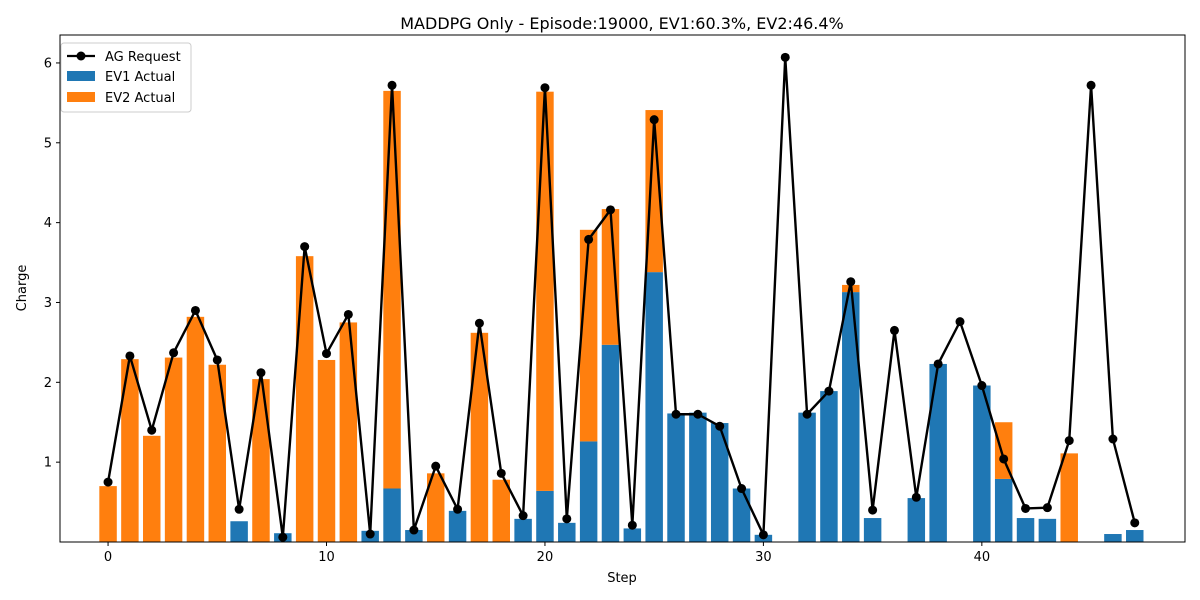 This screenshot has width=1200, height=600. What do you see at coordinates (140, 98) in the screenshot?
I see `legend-label-ev2: EV2 Actual` at bounding box center [140, 98].